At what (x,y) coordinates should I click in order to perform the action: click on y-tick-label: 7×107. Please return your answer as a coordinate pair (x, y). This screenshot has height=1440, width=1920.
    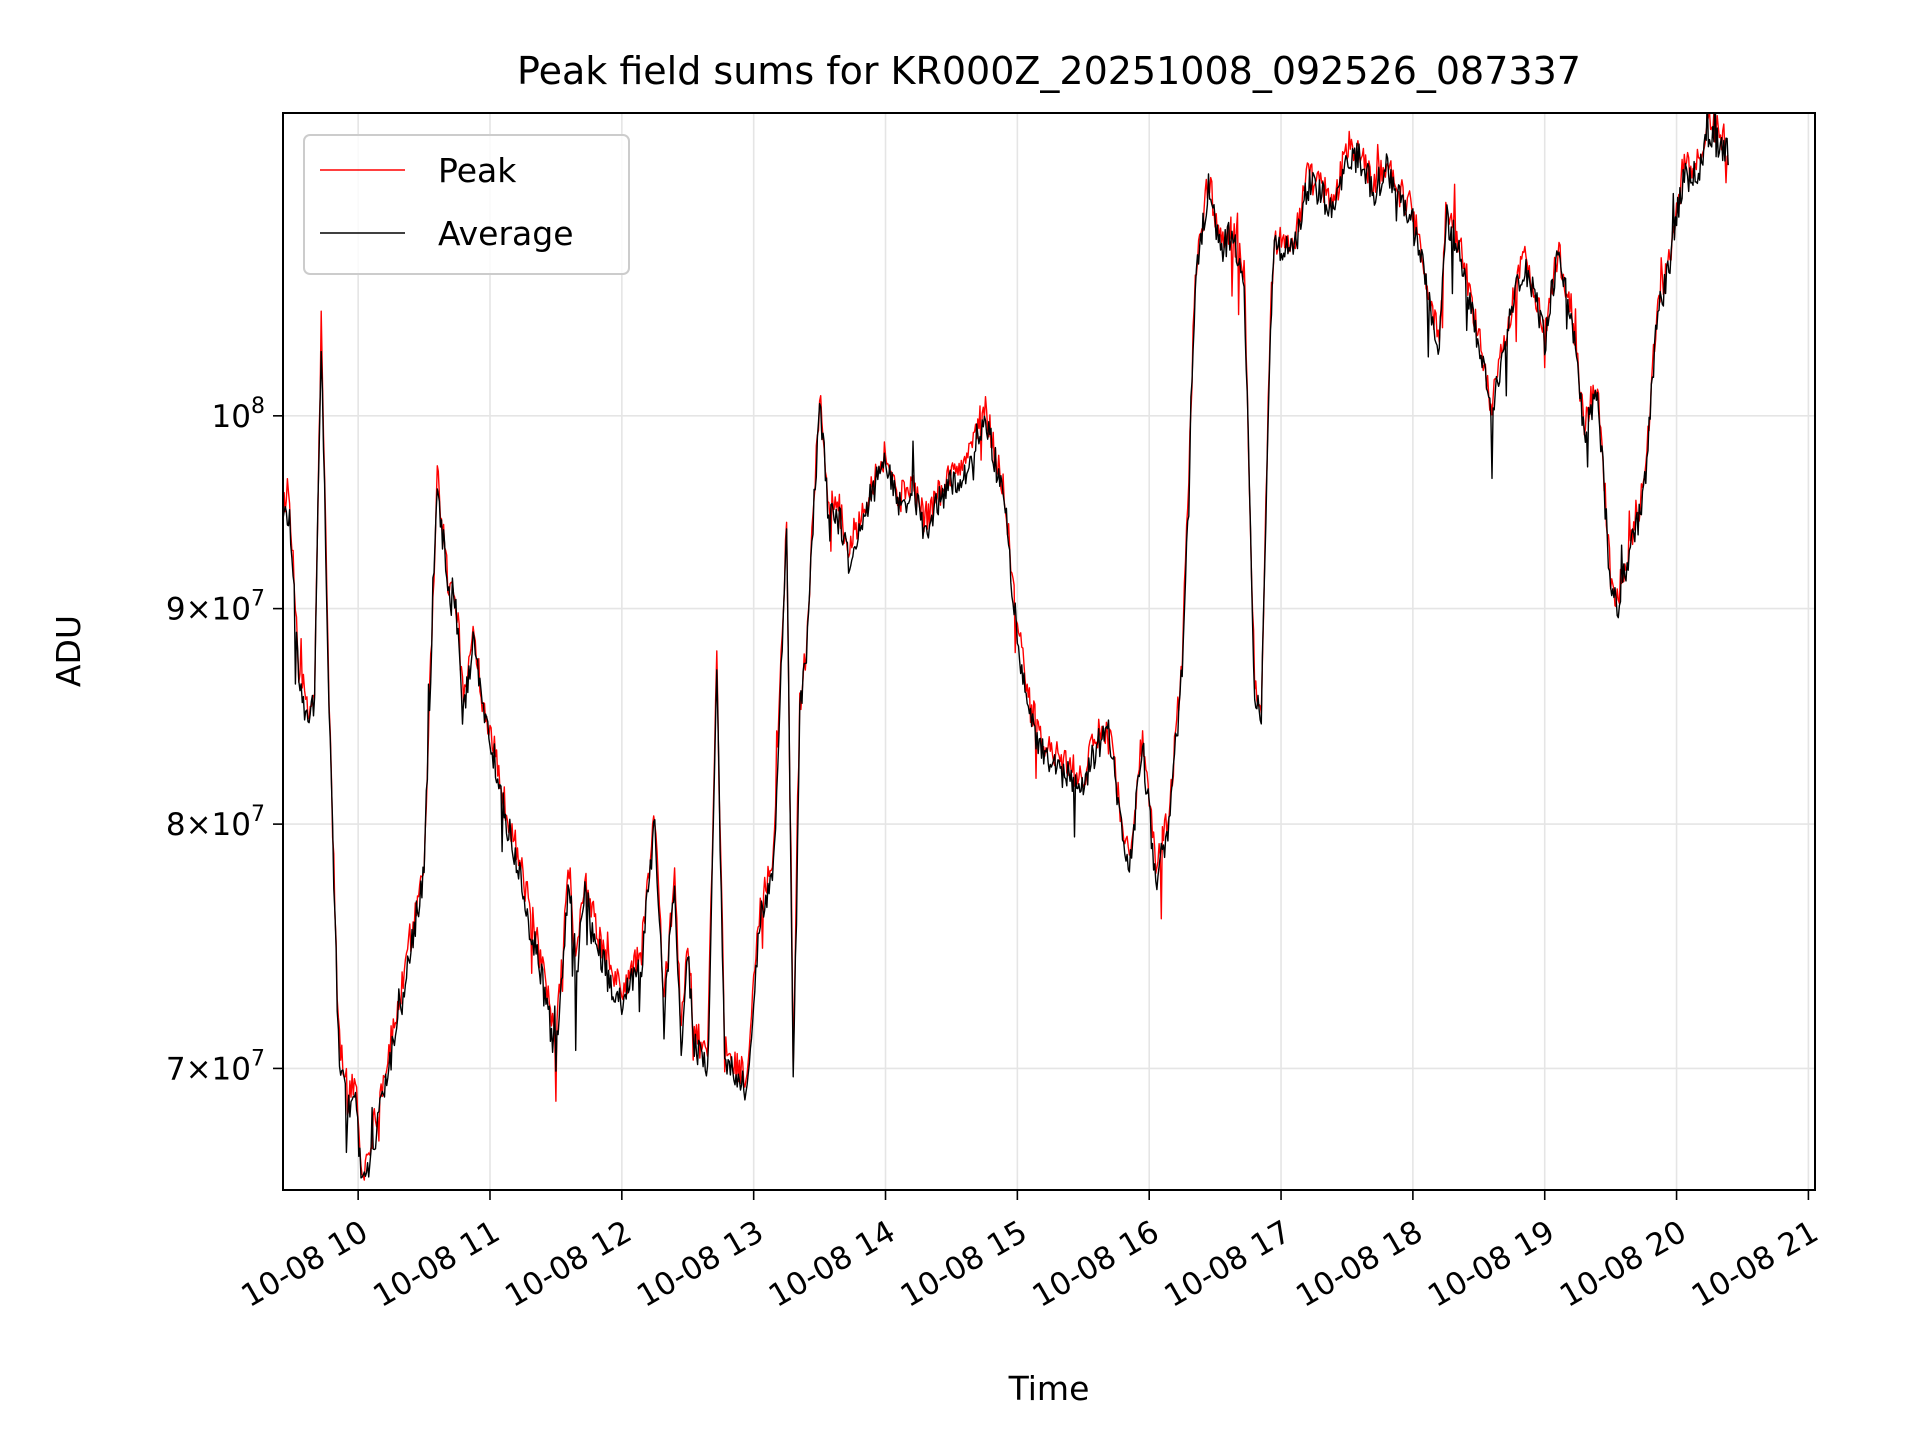
    Looking at the image, I should click on (215, 1066).